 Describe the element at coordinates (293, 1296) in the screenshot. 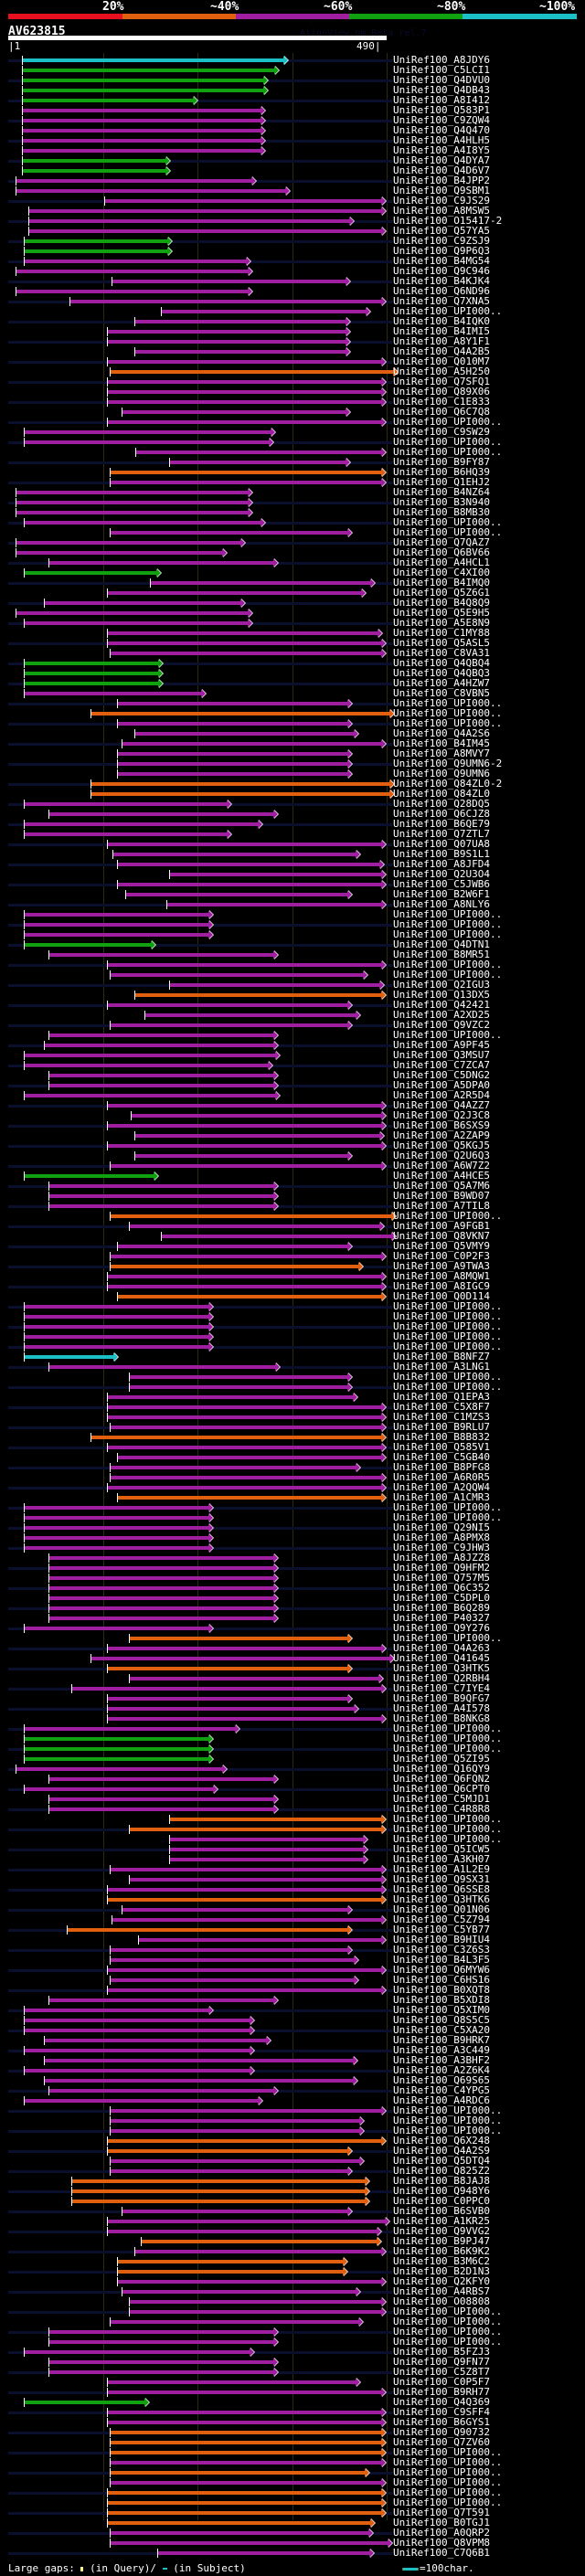

I see `hit-row: UniRef100_Q0D114` at that location.